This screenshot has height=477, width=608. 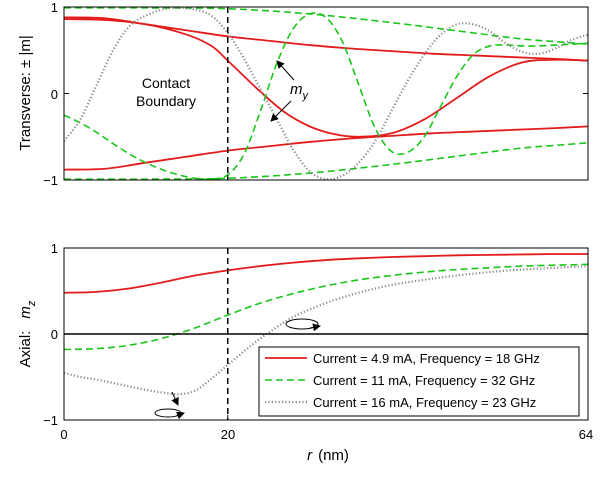 What do you see at coordinates (169, 405) in the screenshot?
I see `precession-loop-lower` at bounding box center [169, 405].